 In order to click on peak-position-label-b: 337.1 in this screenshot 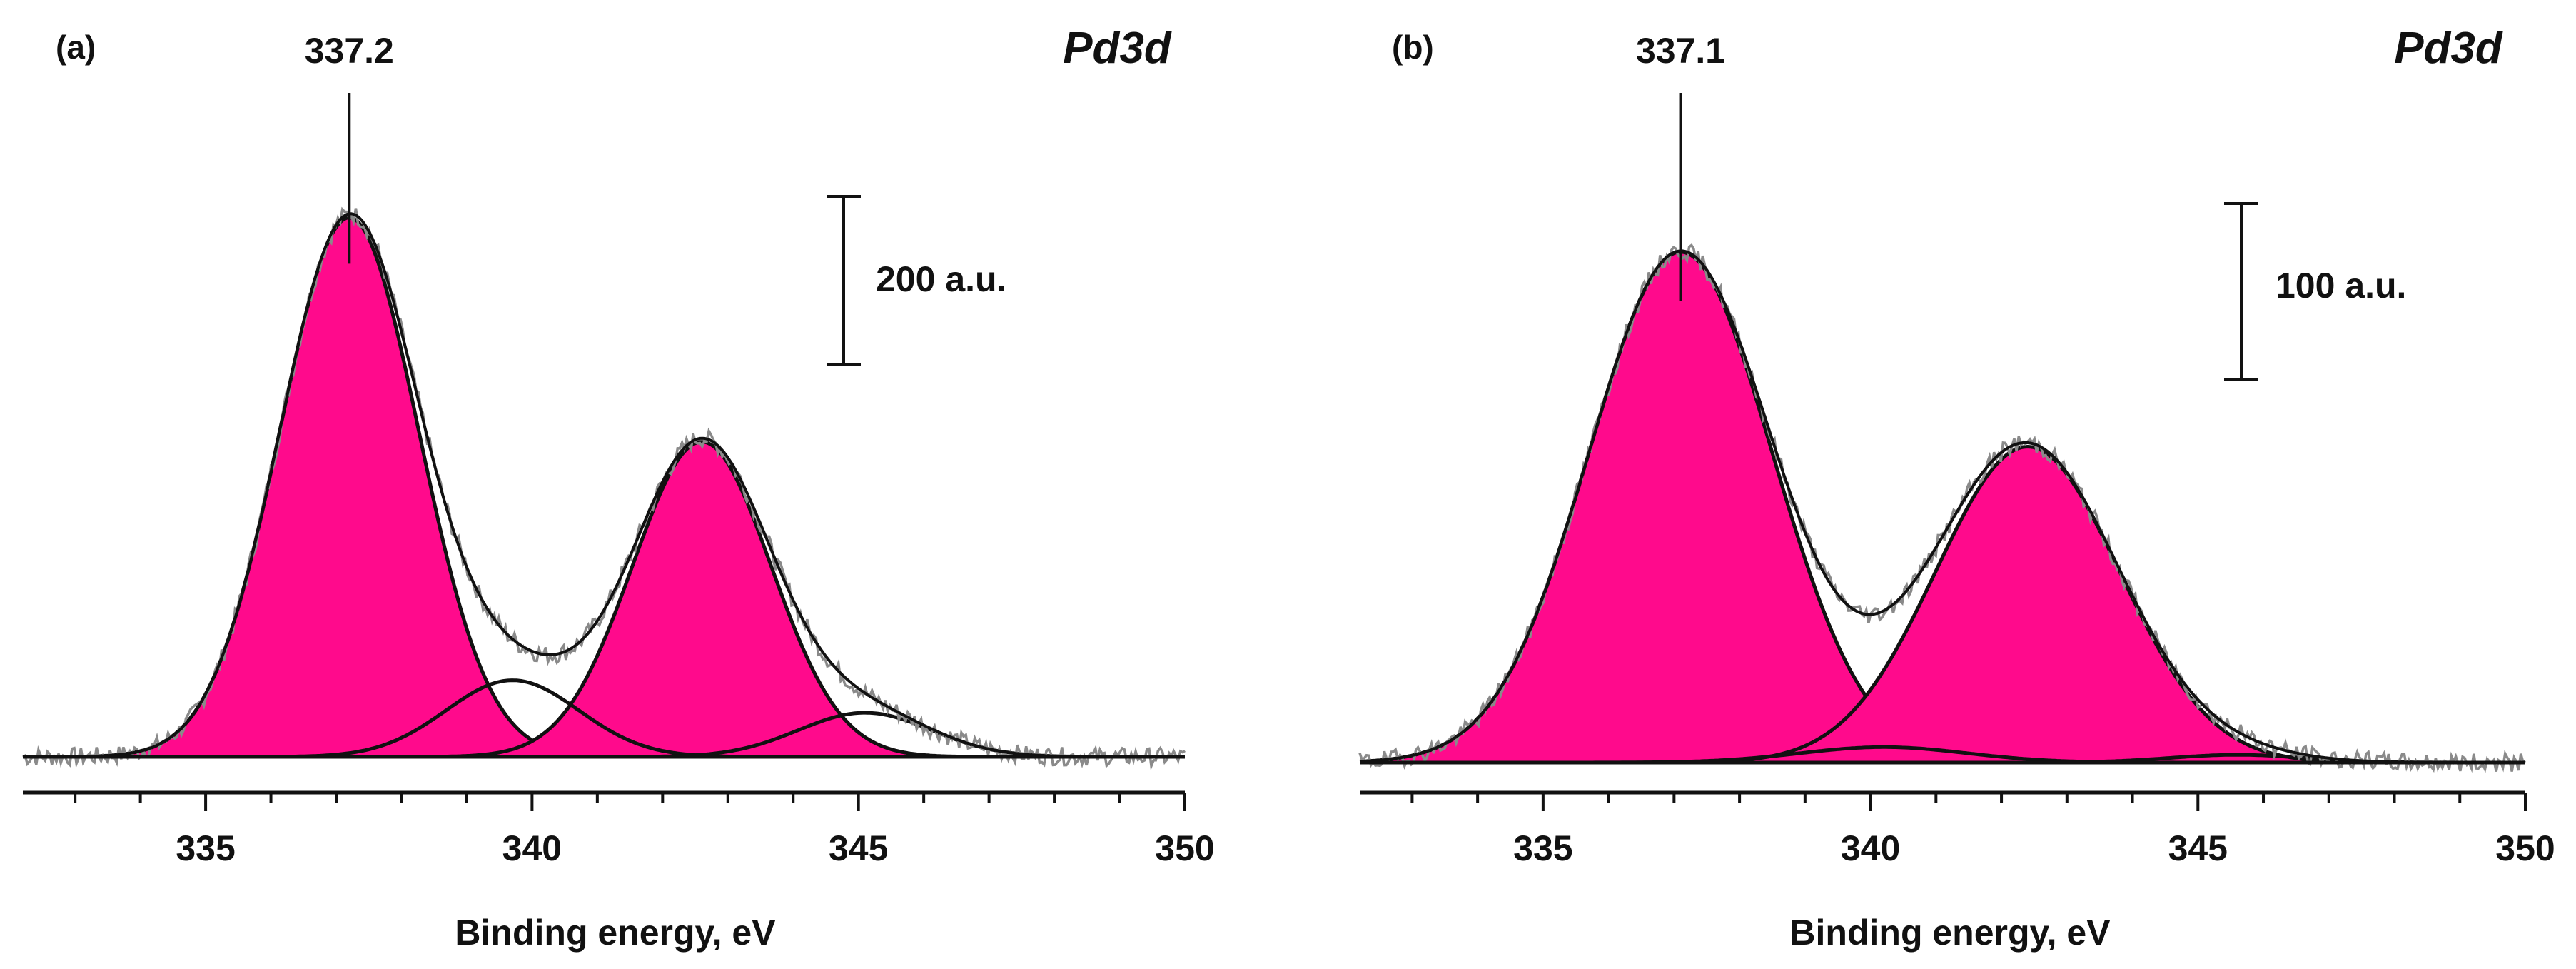, I will do `click(1680, 51)`.